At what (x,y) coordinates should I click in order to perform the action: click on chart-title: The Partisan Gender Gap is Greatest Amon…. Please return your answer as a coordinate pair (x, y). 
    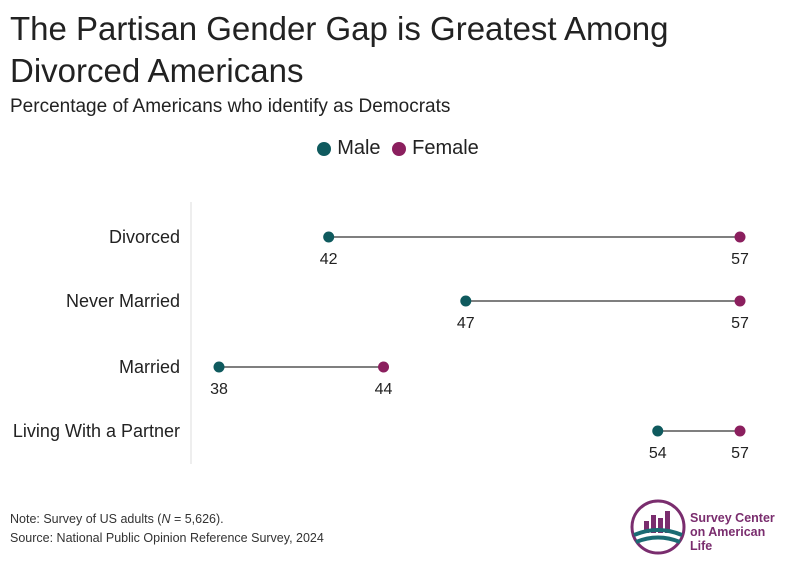
    Looking at the image, I should click on (339, 49).